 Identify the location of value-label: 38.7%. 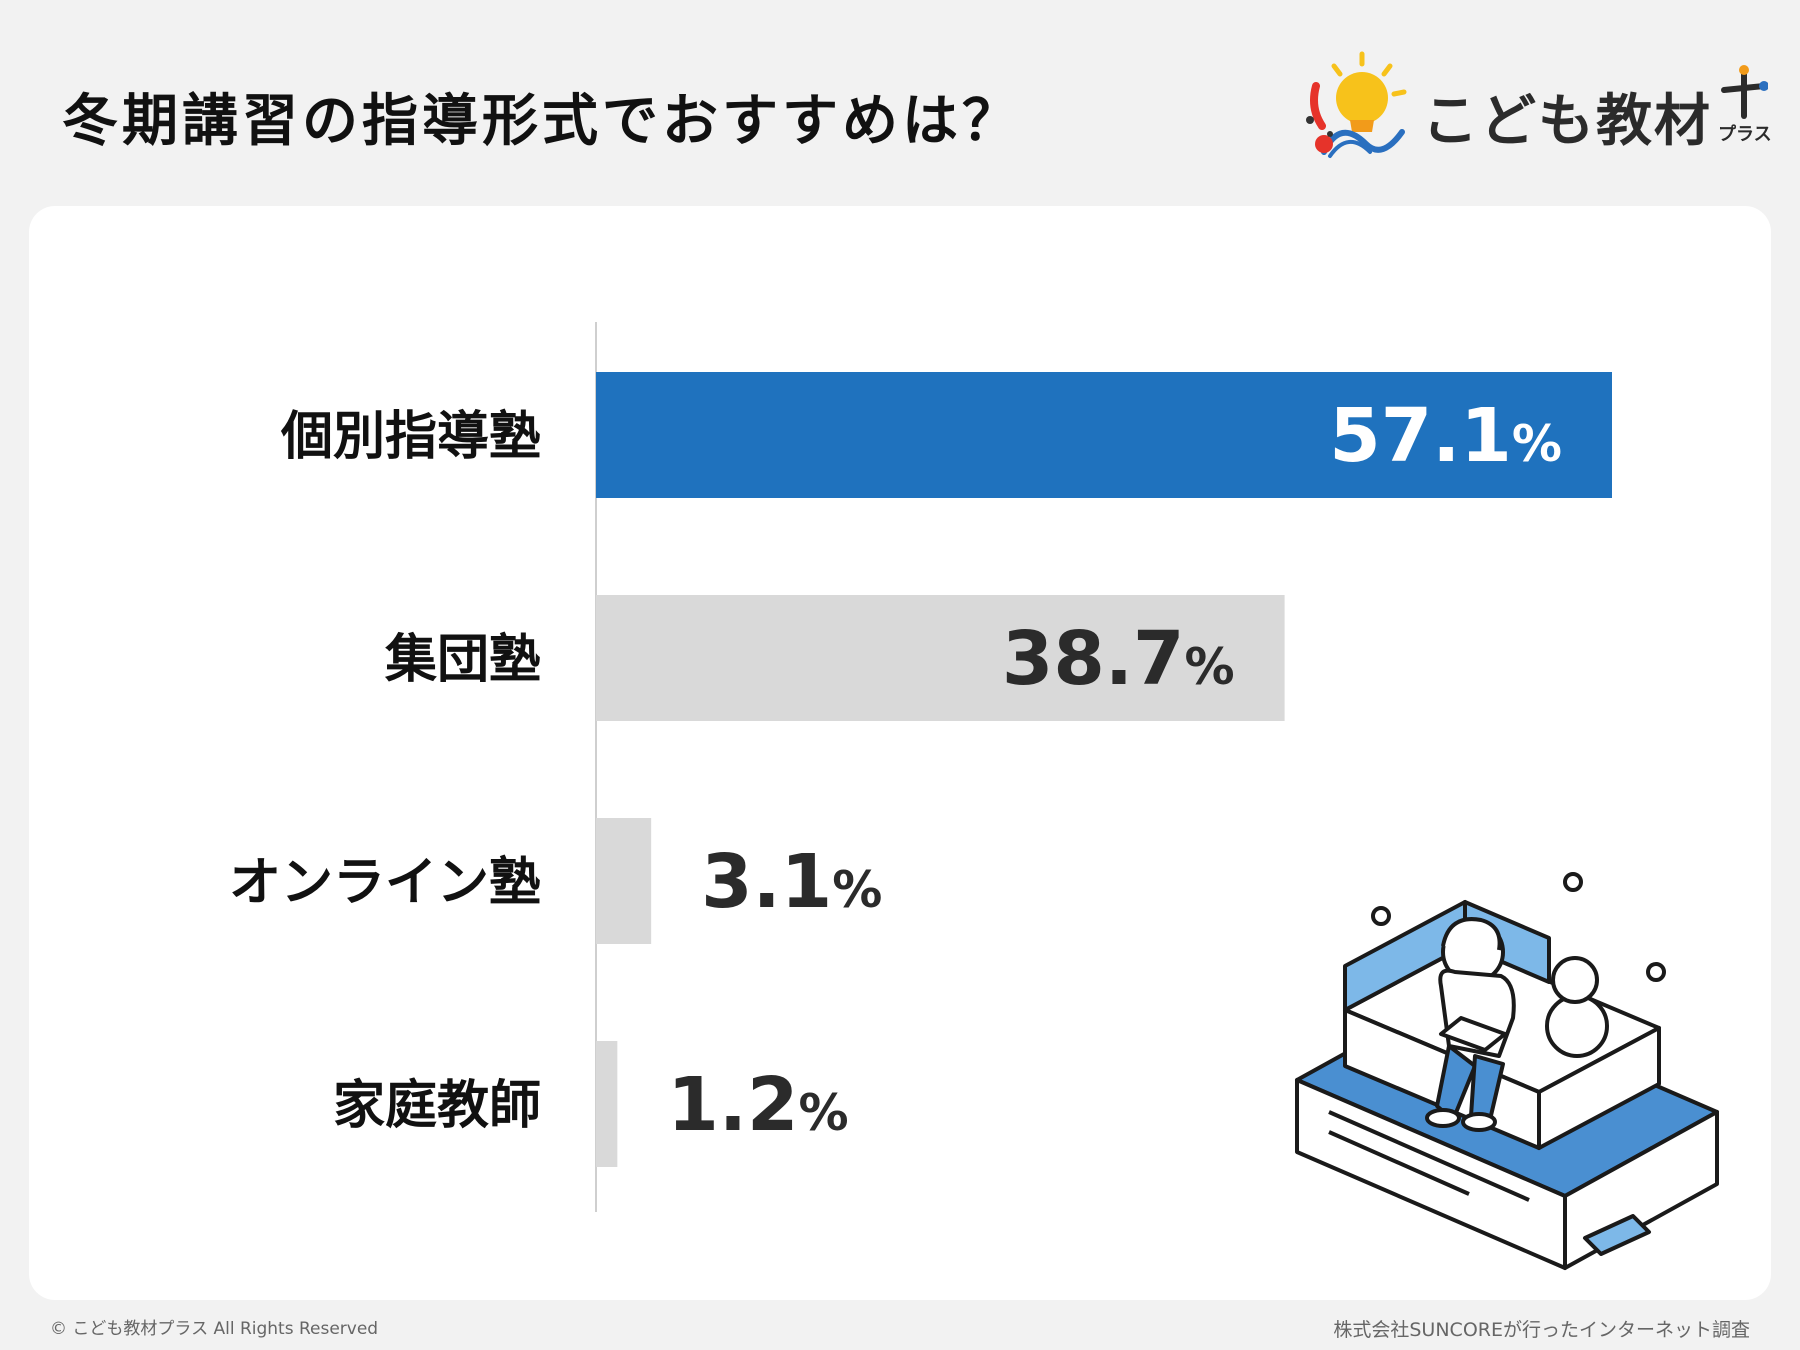
(1118, 659).